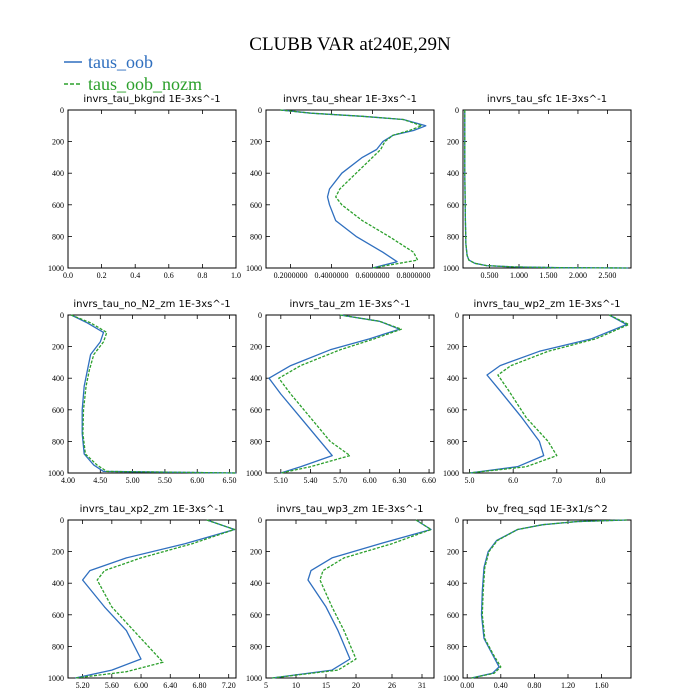 This screenshot has width=700, height=700. Describe the element at coordinates (135, 275) in the screenshot. I see `x-tick-label: 0.4` at that location.